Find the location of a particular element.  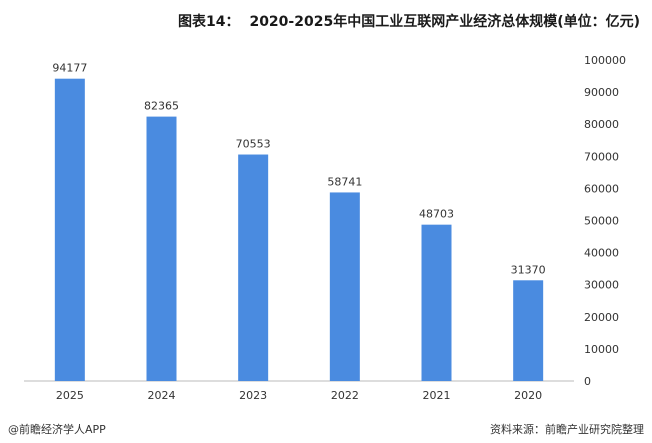

y-tick-label: 70000 is located at coordinates (601, 156).